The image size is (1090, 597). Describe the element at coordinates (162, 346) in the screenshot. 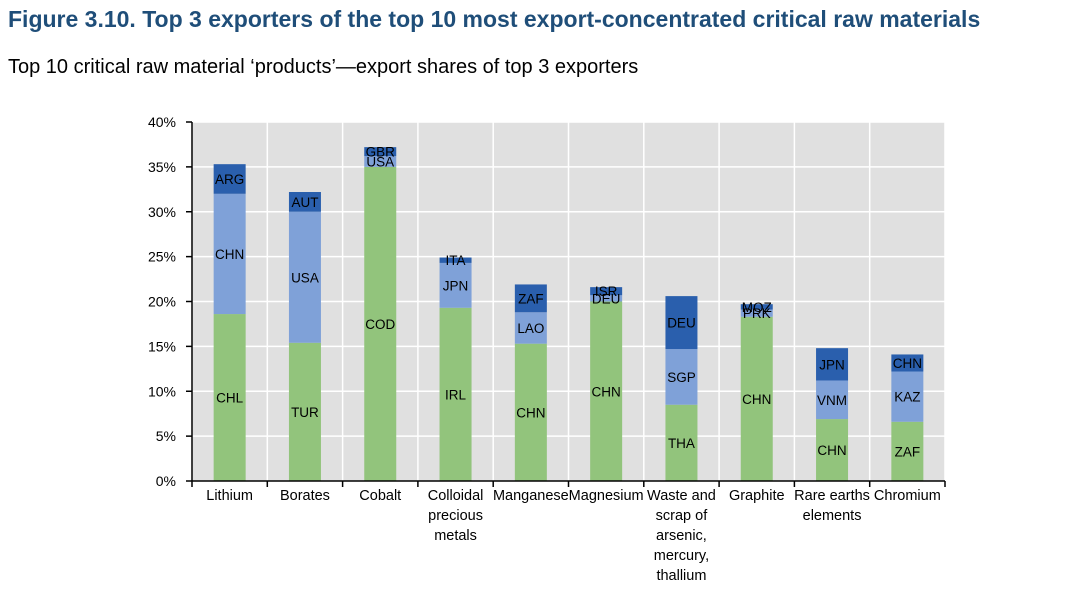

I see `y-tick-label: 15%` at that location.